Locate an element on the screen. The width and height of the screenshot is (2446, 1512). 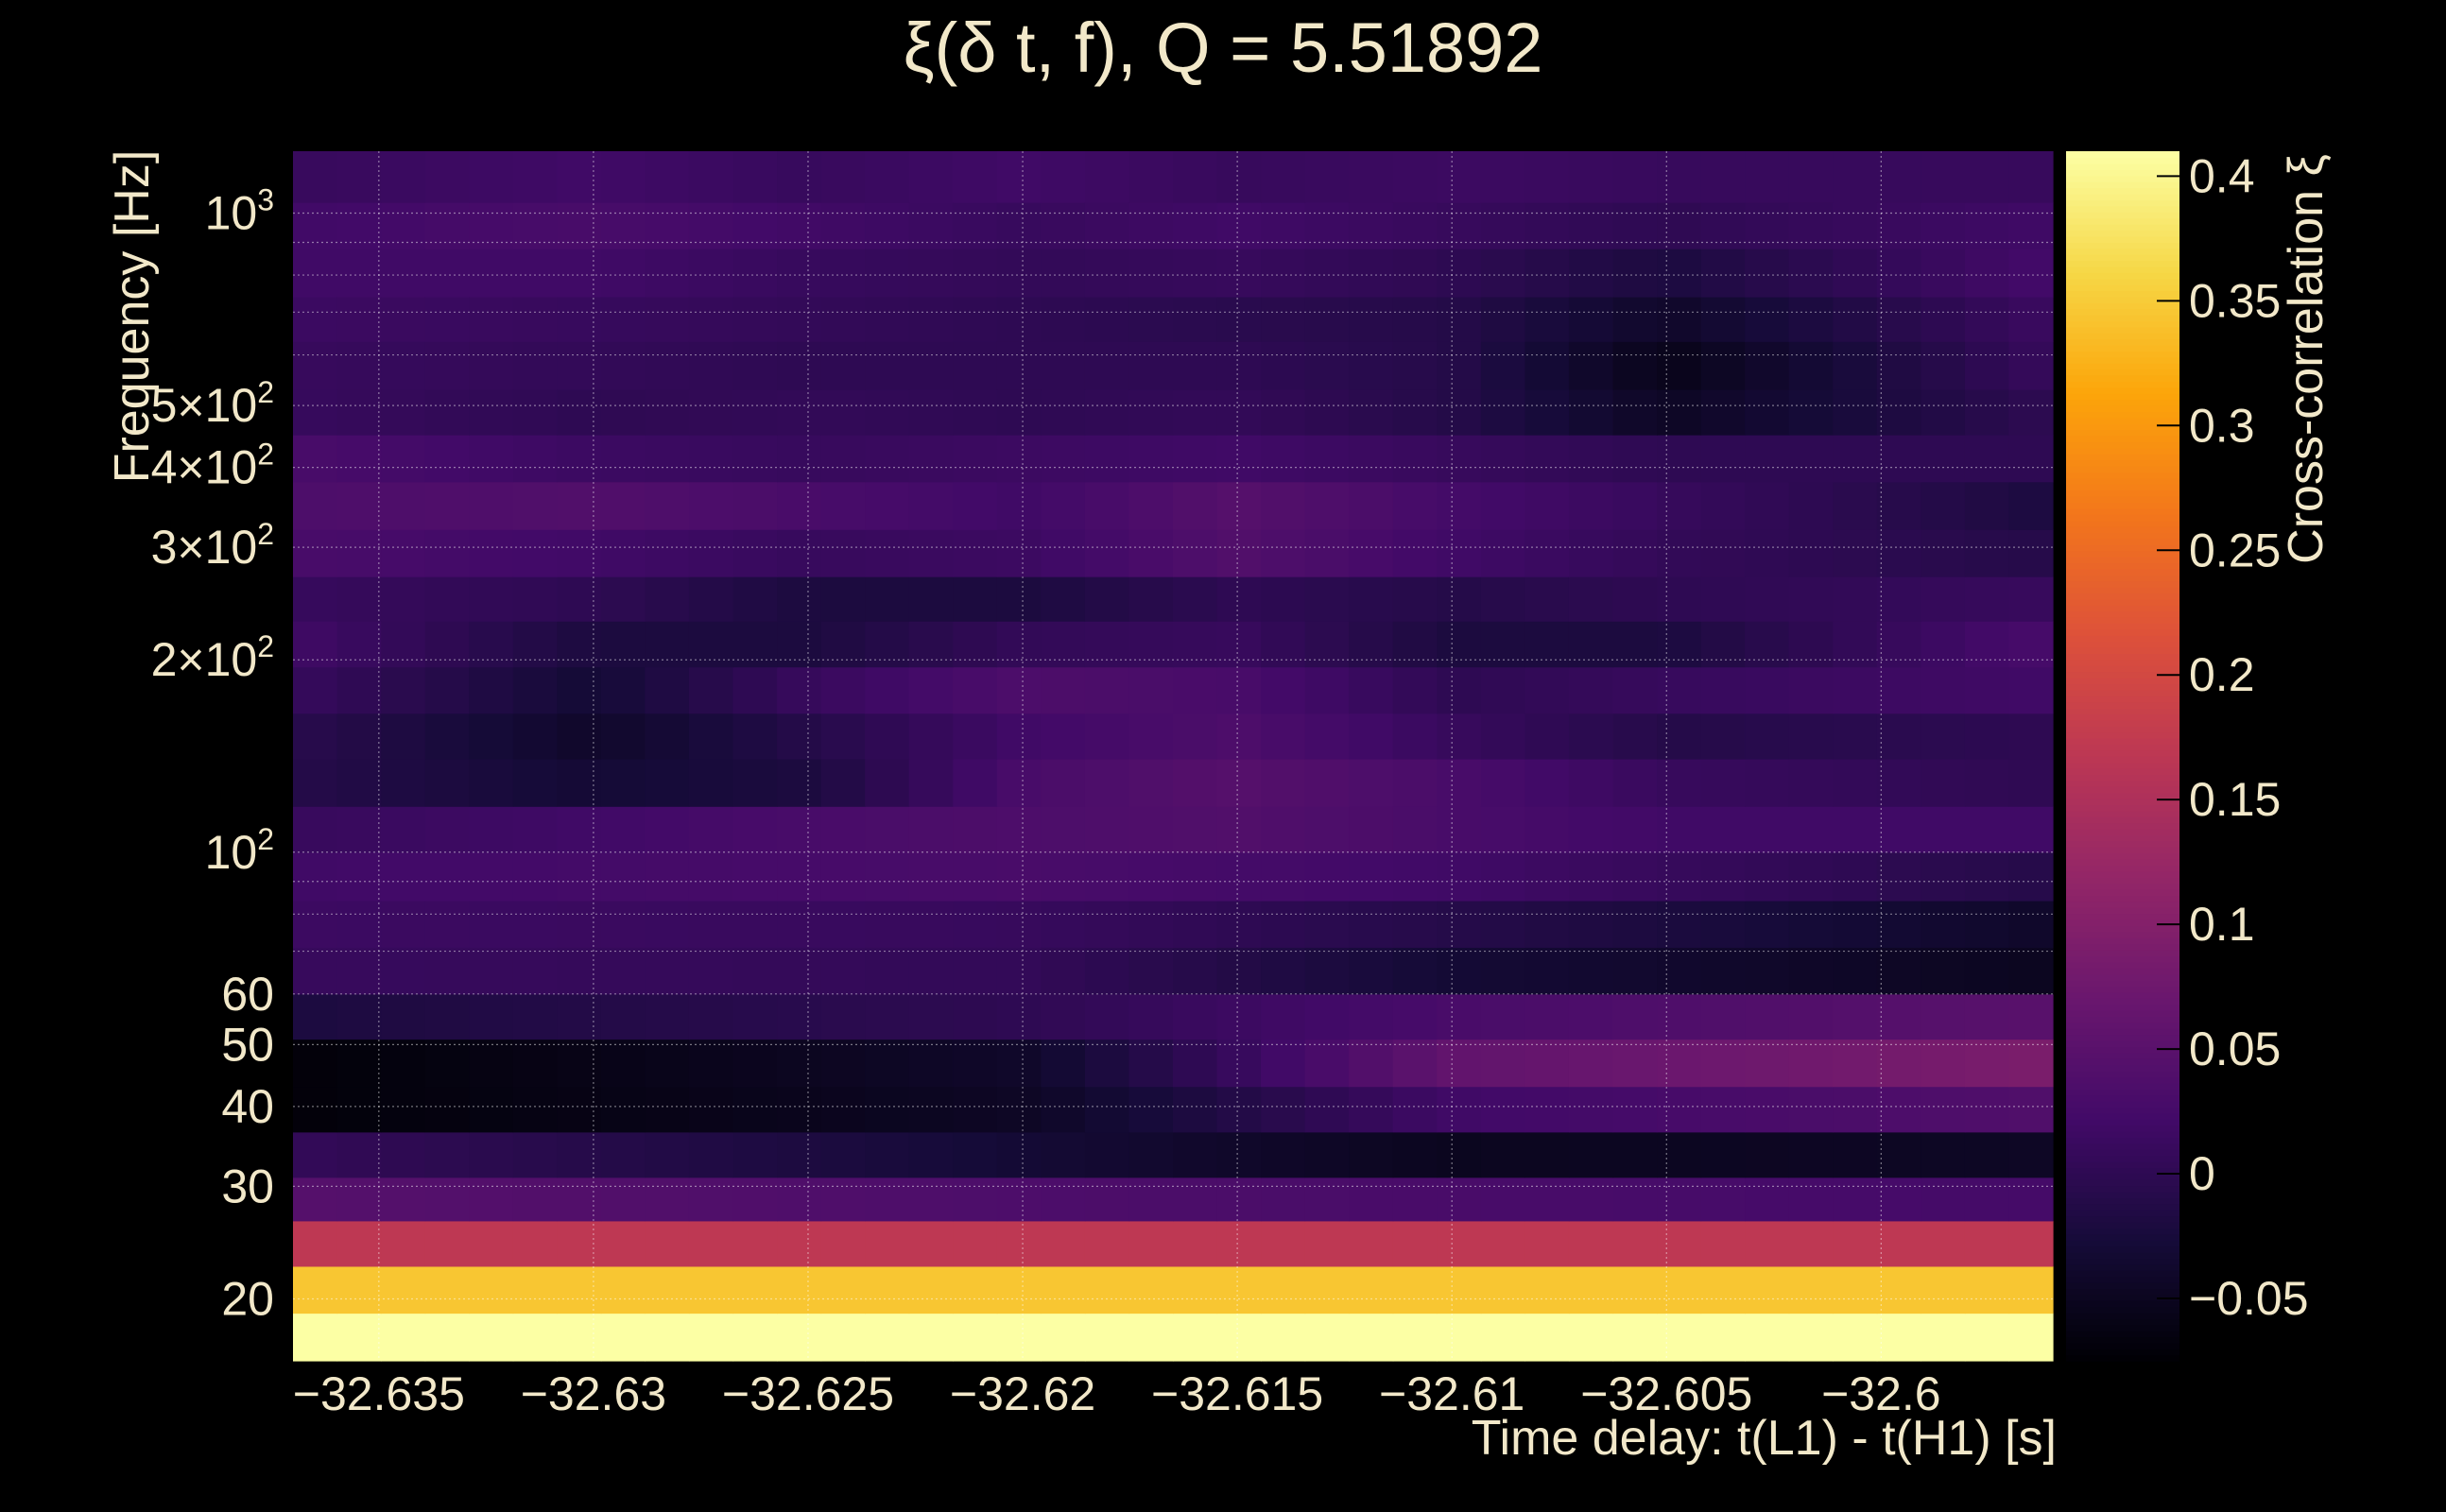
x-axis-label: Time delay: t(L1) - t(H1) [s] is located at coordinates (1764, 1438).